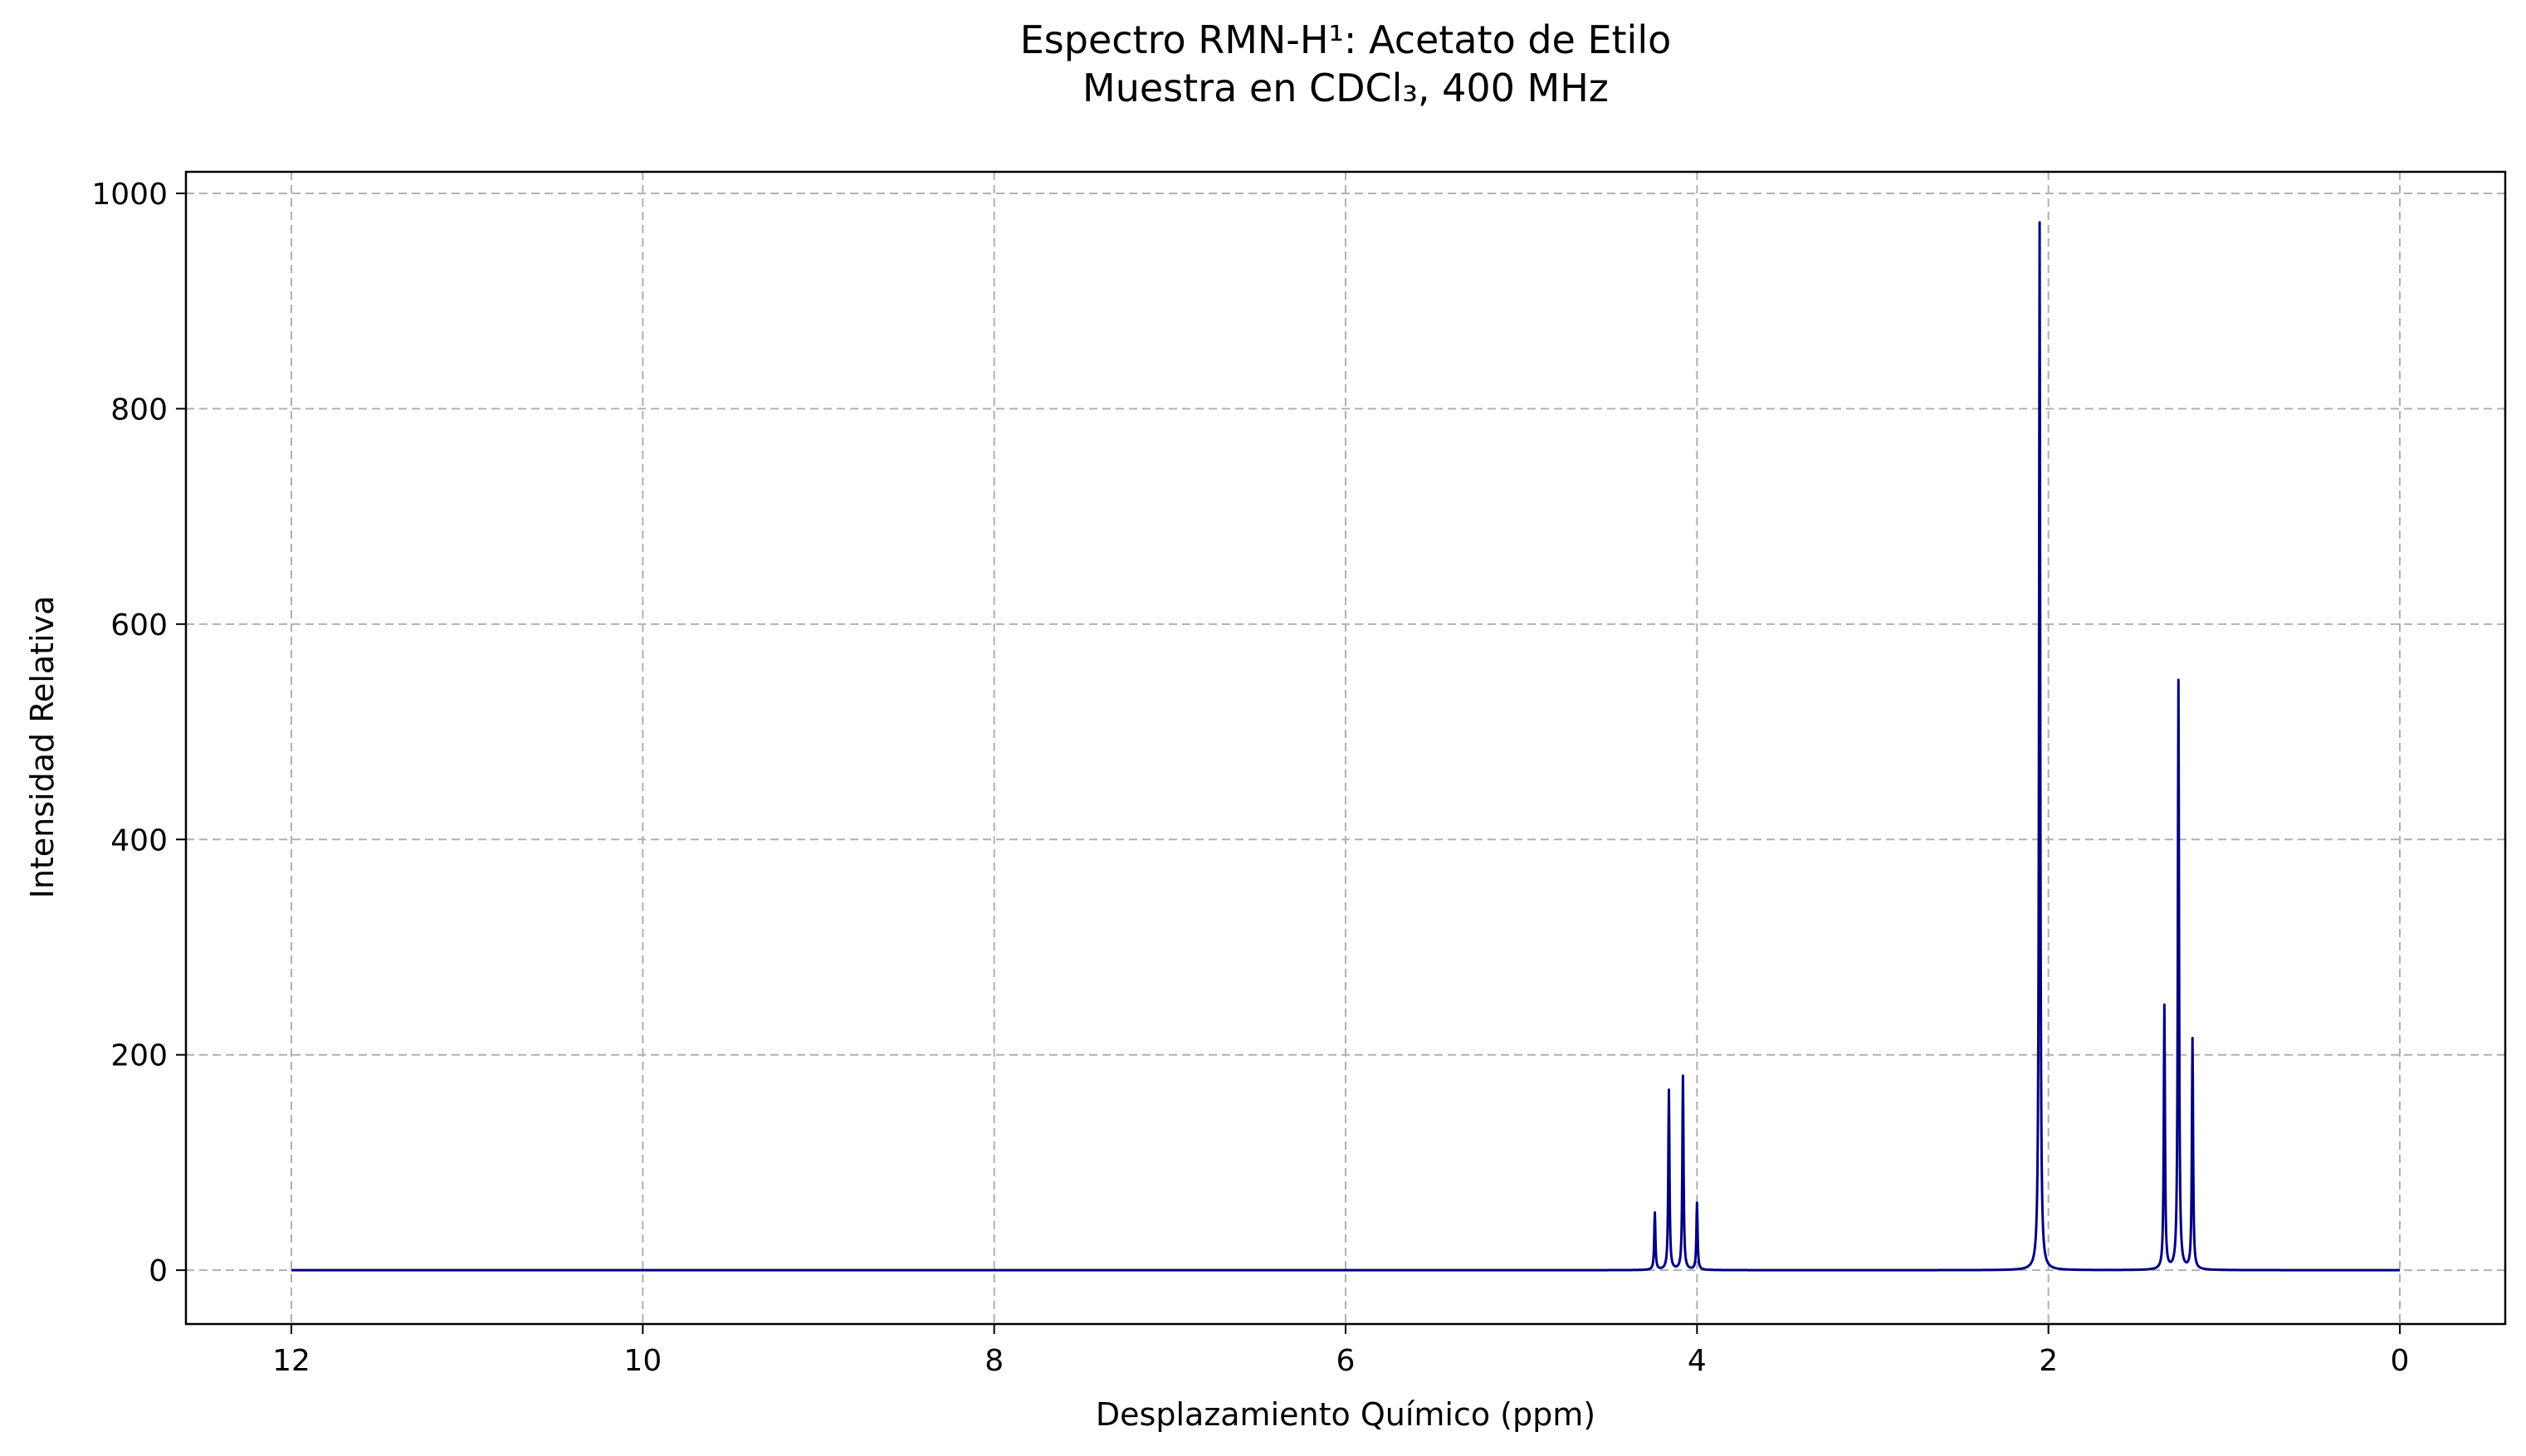  What do you see at coordinates (1346, 39) in the screenshot?
I see `chart-title-line-1: Espectro RMN-H¹: Acetato de Etilo` at bounding box center [1346, 39].